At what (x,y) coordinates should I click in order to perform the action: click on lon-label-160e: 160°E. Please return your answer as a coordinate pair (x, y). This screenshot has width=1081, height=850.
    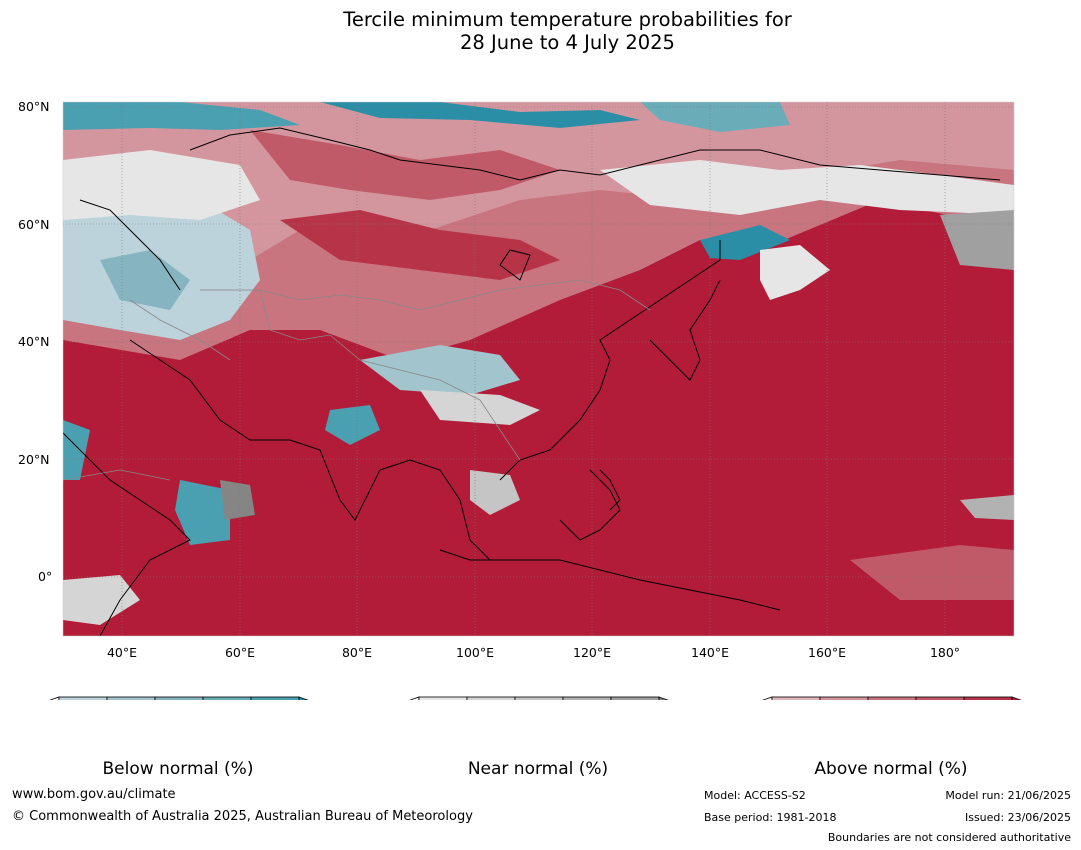
    Looking at the image, I should click on (827, 652).